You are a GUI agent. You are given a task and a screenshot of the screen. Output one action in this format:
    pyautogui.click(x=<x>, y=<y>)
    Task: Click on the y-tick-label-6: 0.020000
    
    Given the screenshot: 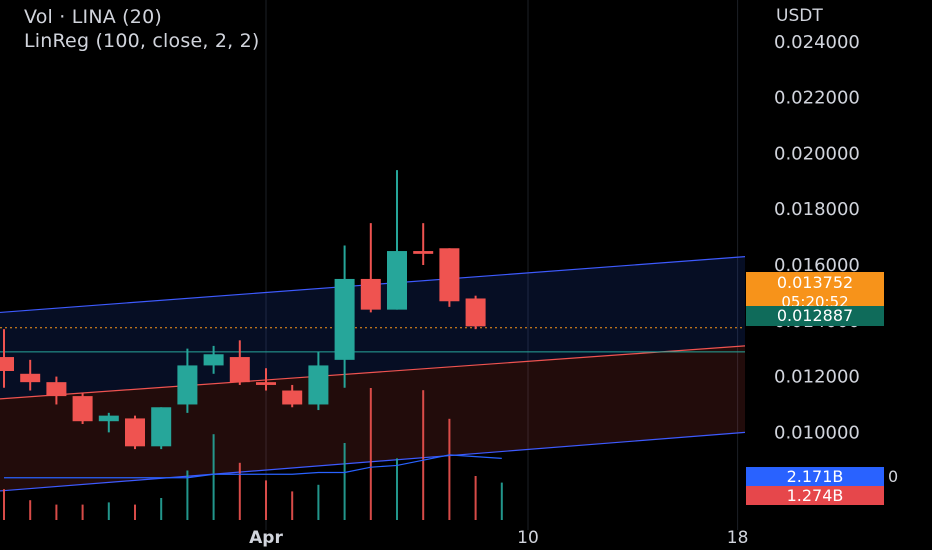 What is the action you would take?
    pyautogui.click(x=817, y=153)
    